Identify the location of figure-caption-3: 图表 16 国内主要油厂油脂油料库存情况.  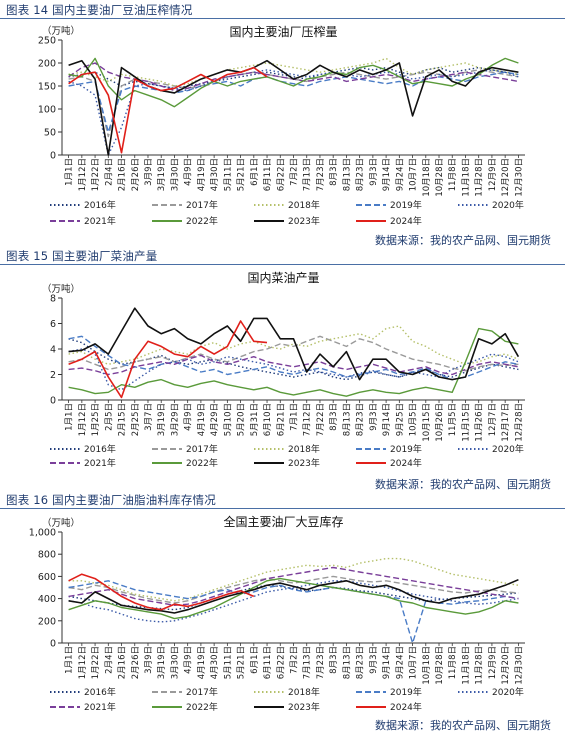
(111, 500).